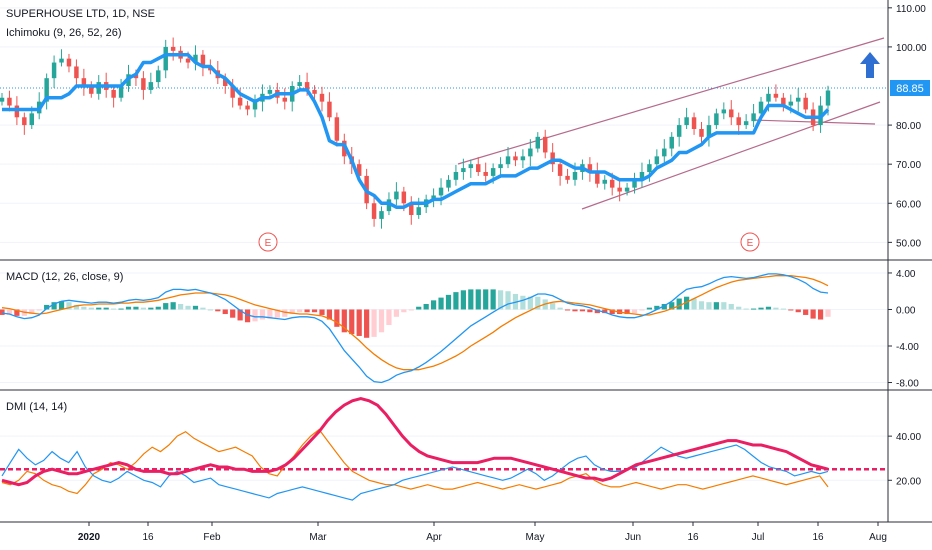 The height and width of the screenshot is (550, 932). What do you see at coordinates (910, 89) in the screenshot?
I see `price-badge-label: 88.85` at bounding box center [910, 89].